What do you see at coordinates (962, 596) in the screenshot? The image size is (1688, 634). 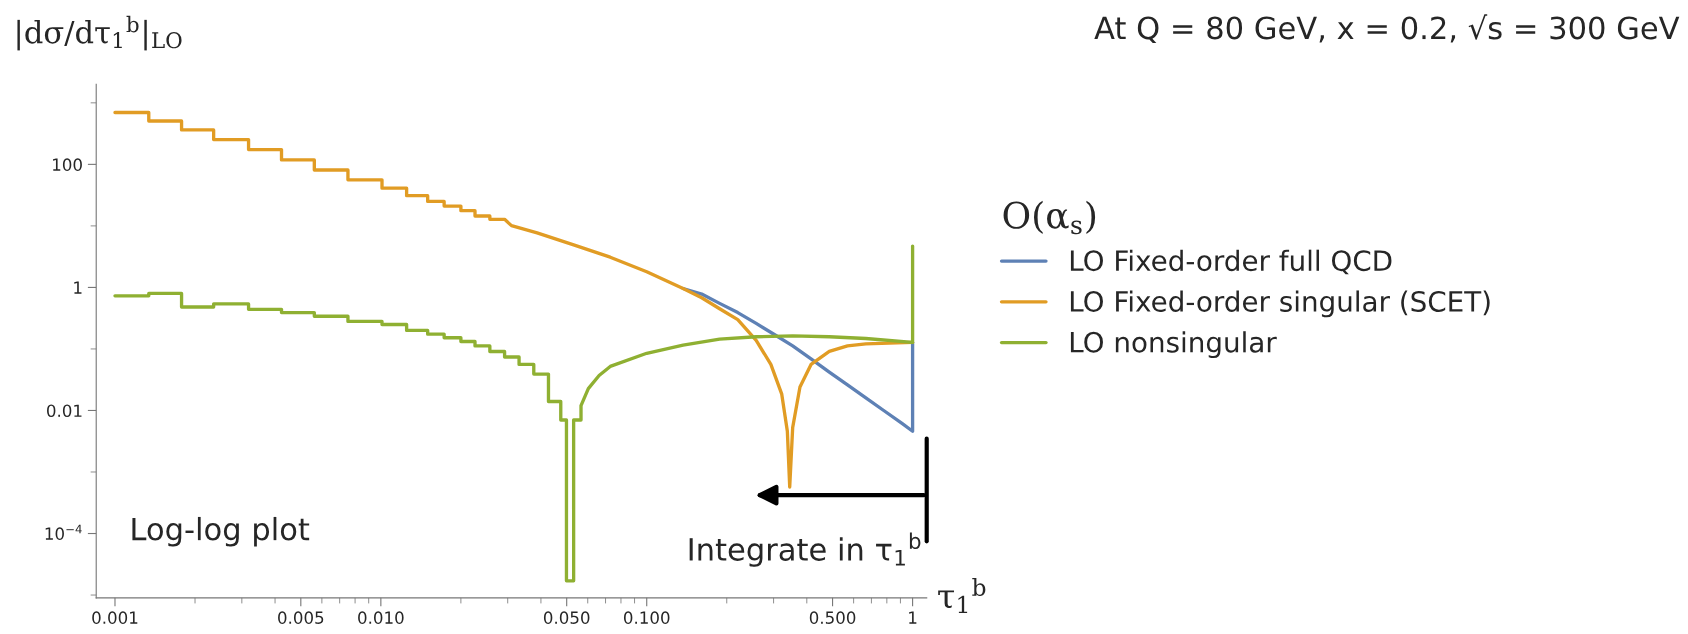 I see `x-axis-title: τ$_{1}$$^{b}$` at bounding box center [962, 596].